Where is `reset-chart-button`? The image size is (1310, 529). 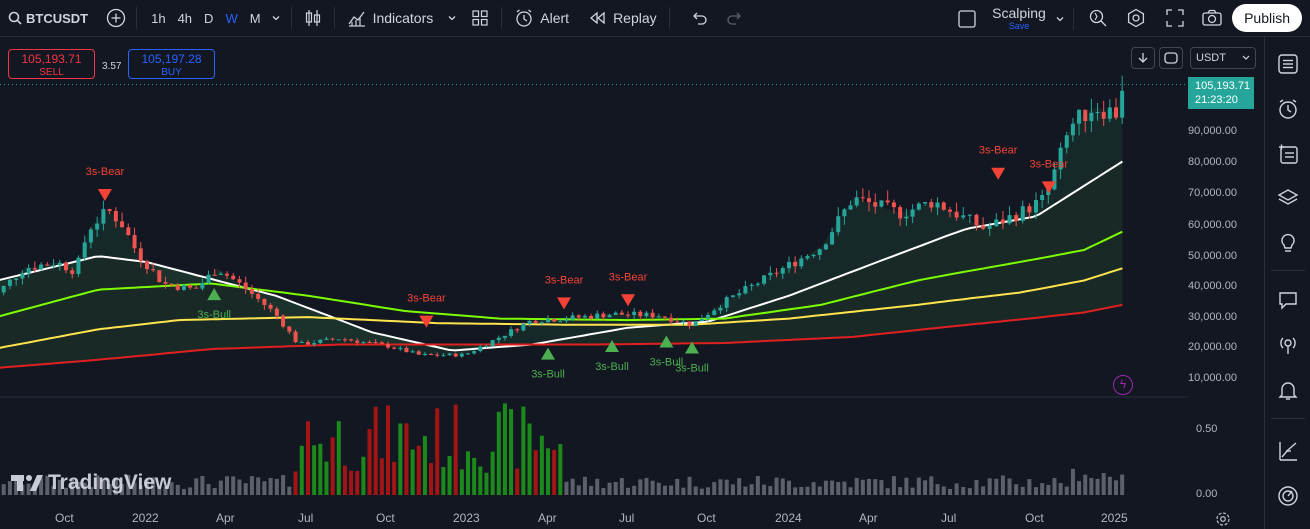
reset-chart-button is located at coordinates (1171, 58).